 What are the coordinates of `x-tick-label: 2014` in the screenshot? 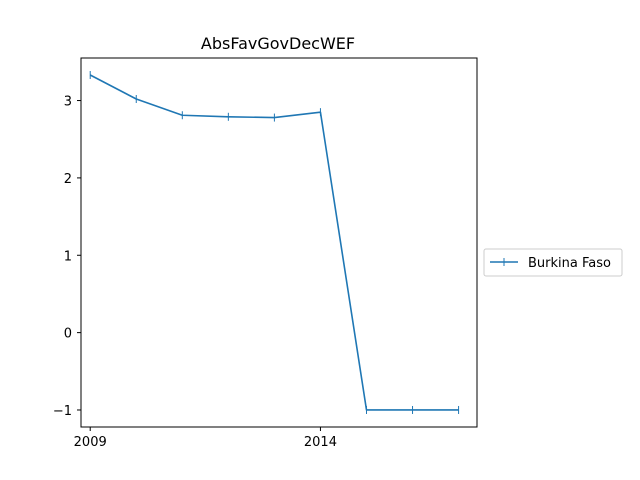 It's located at (320, 442).